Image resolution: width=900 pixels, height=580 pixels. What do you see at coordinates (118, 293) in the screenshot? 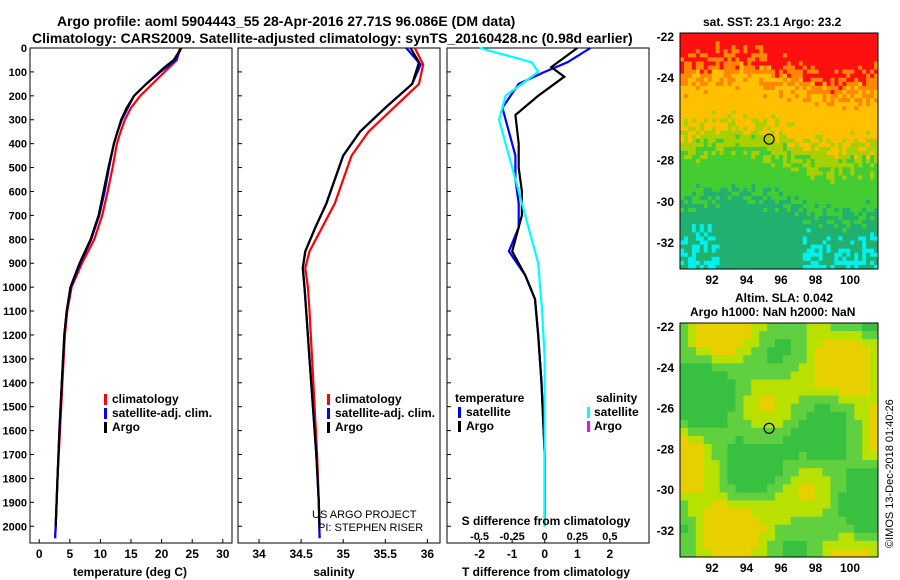
I see `series-line-satellite-adj-clim-` at bounding box center [118, 293].